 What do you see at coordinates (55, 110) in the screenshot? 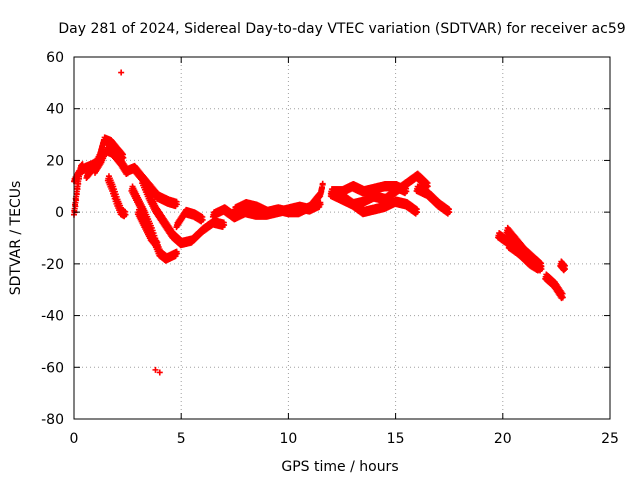
I see `y-tick-label: 40` at bounding box center [55, 110].